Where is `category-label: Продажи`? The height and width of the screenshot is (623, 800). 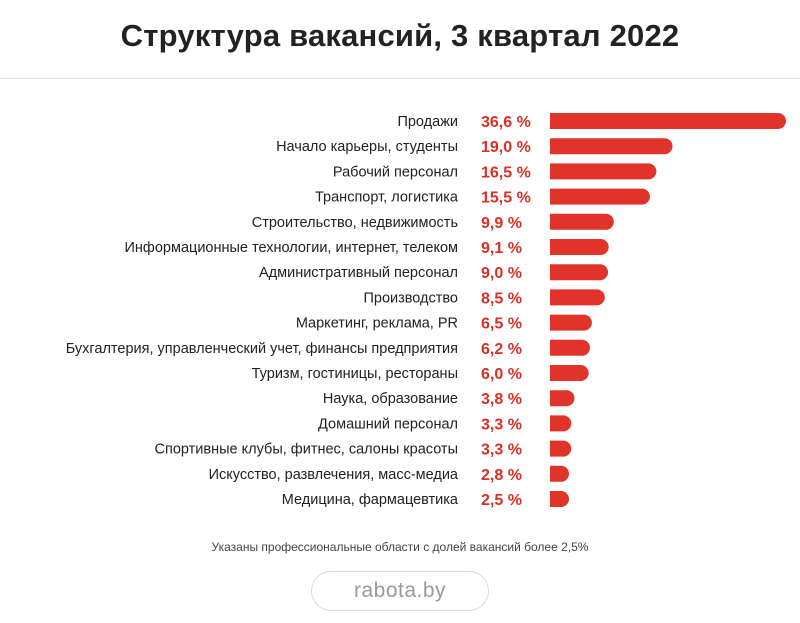
category-label: Продажи is located at coordinates (427, 122).